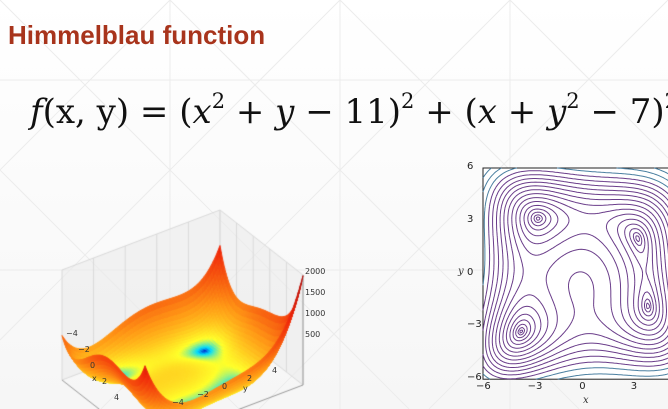 This screenshot has width=668, height=409. Describe the element at coordinates (313, 334) in the screenshot. I see `surface-z-tick: 500` at that location.